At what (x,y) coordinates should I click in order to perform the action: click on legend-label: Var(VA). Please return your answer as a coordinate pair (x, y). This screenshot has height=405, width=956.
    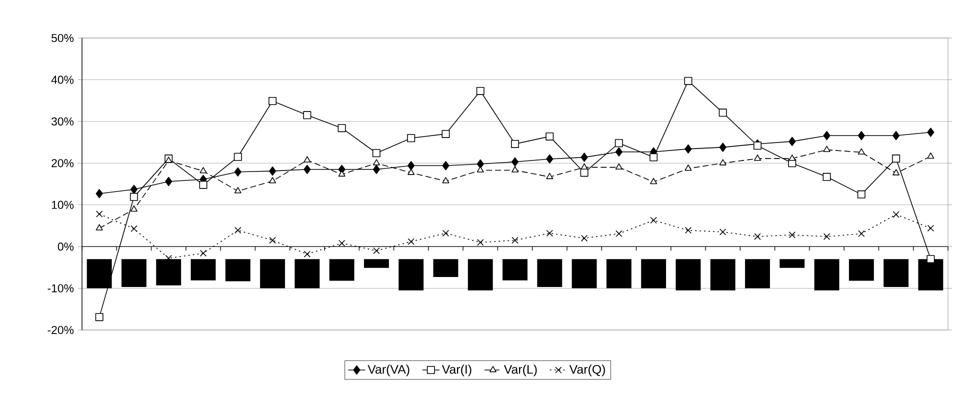
    Looking at the image, I should click on (389, 370).